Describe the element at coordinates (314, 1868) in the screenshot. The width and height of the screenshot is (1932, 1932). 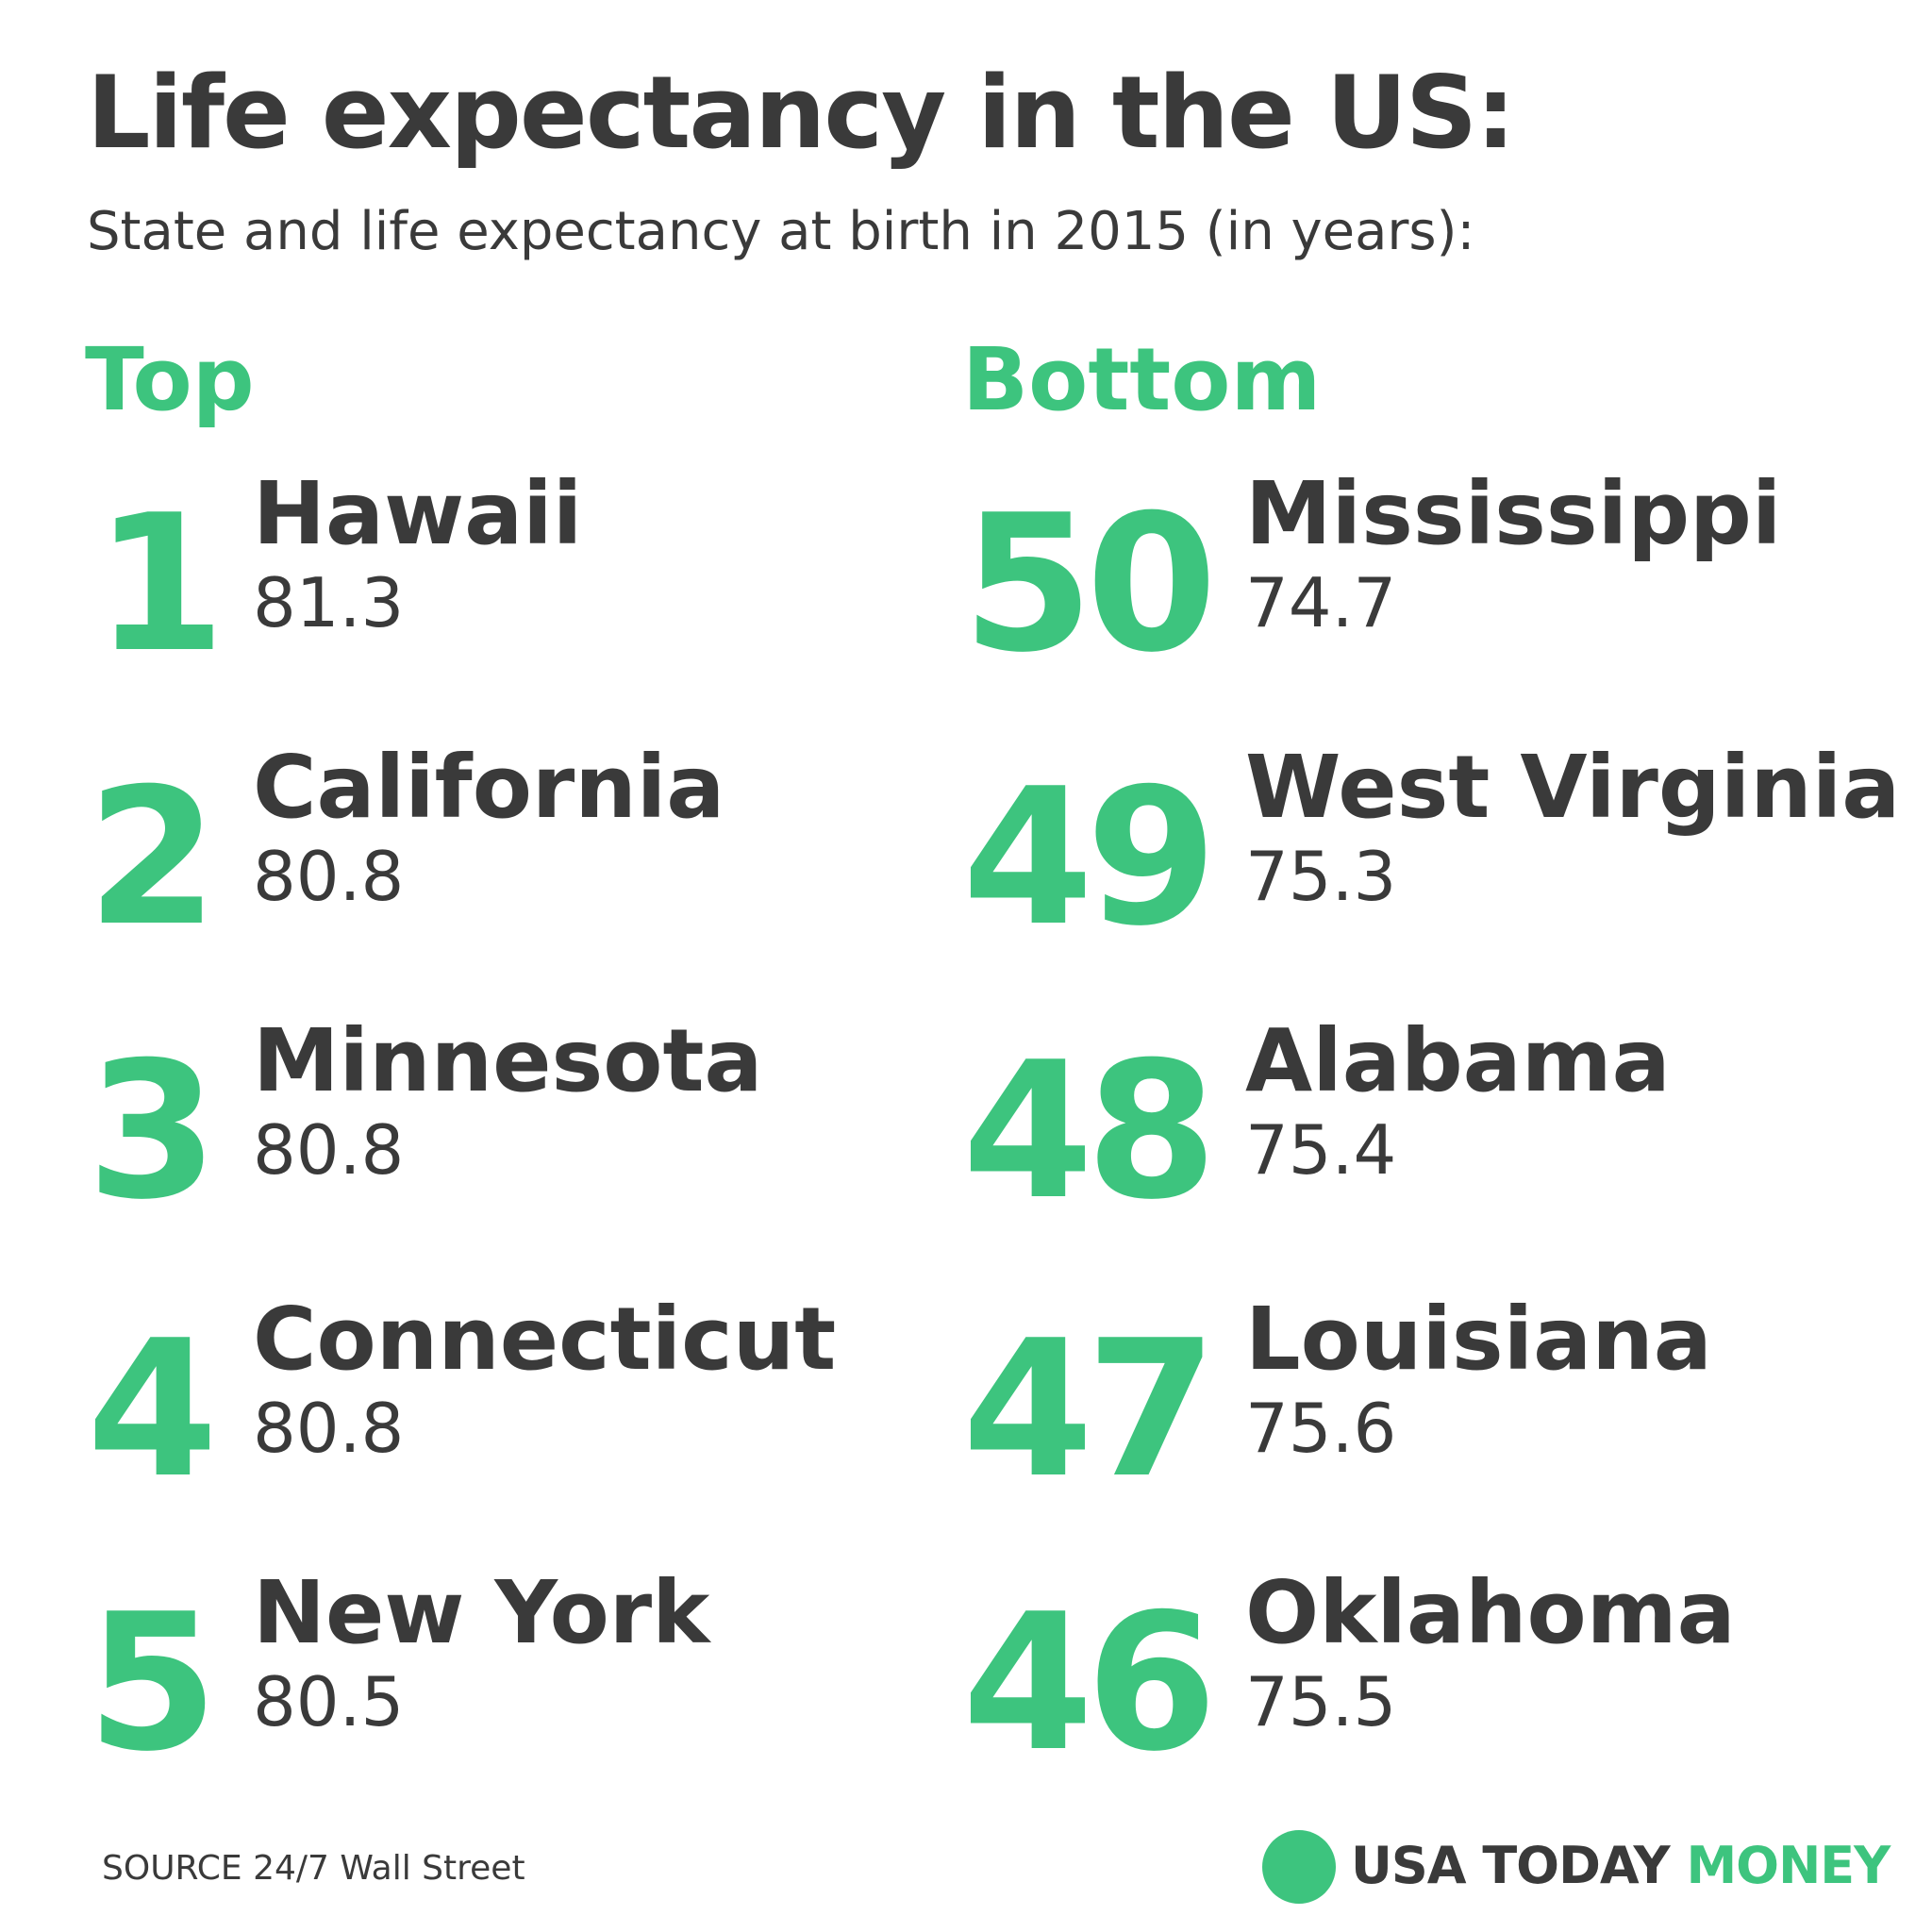
I see `source-credit: SOURCE 24/7 Wall Street` at that location.